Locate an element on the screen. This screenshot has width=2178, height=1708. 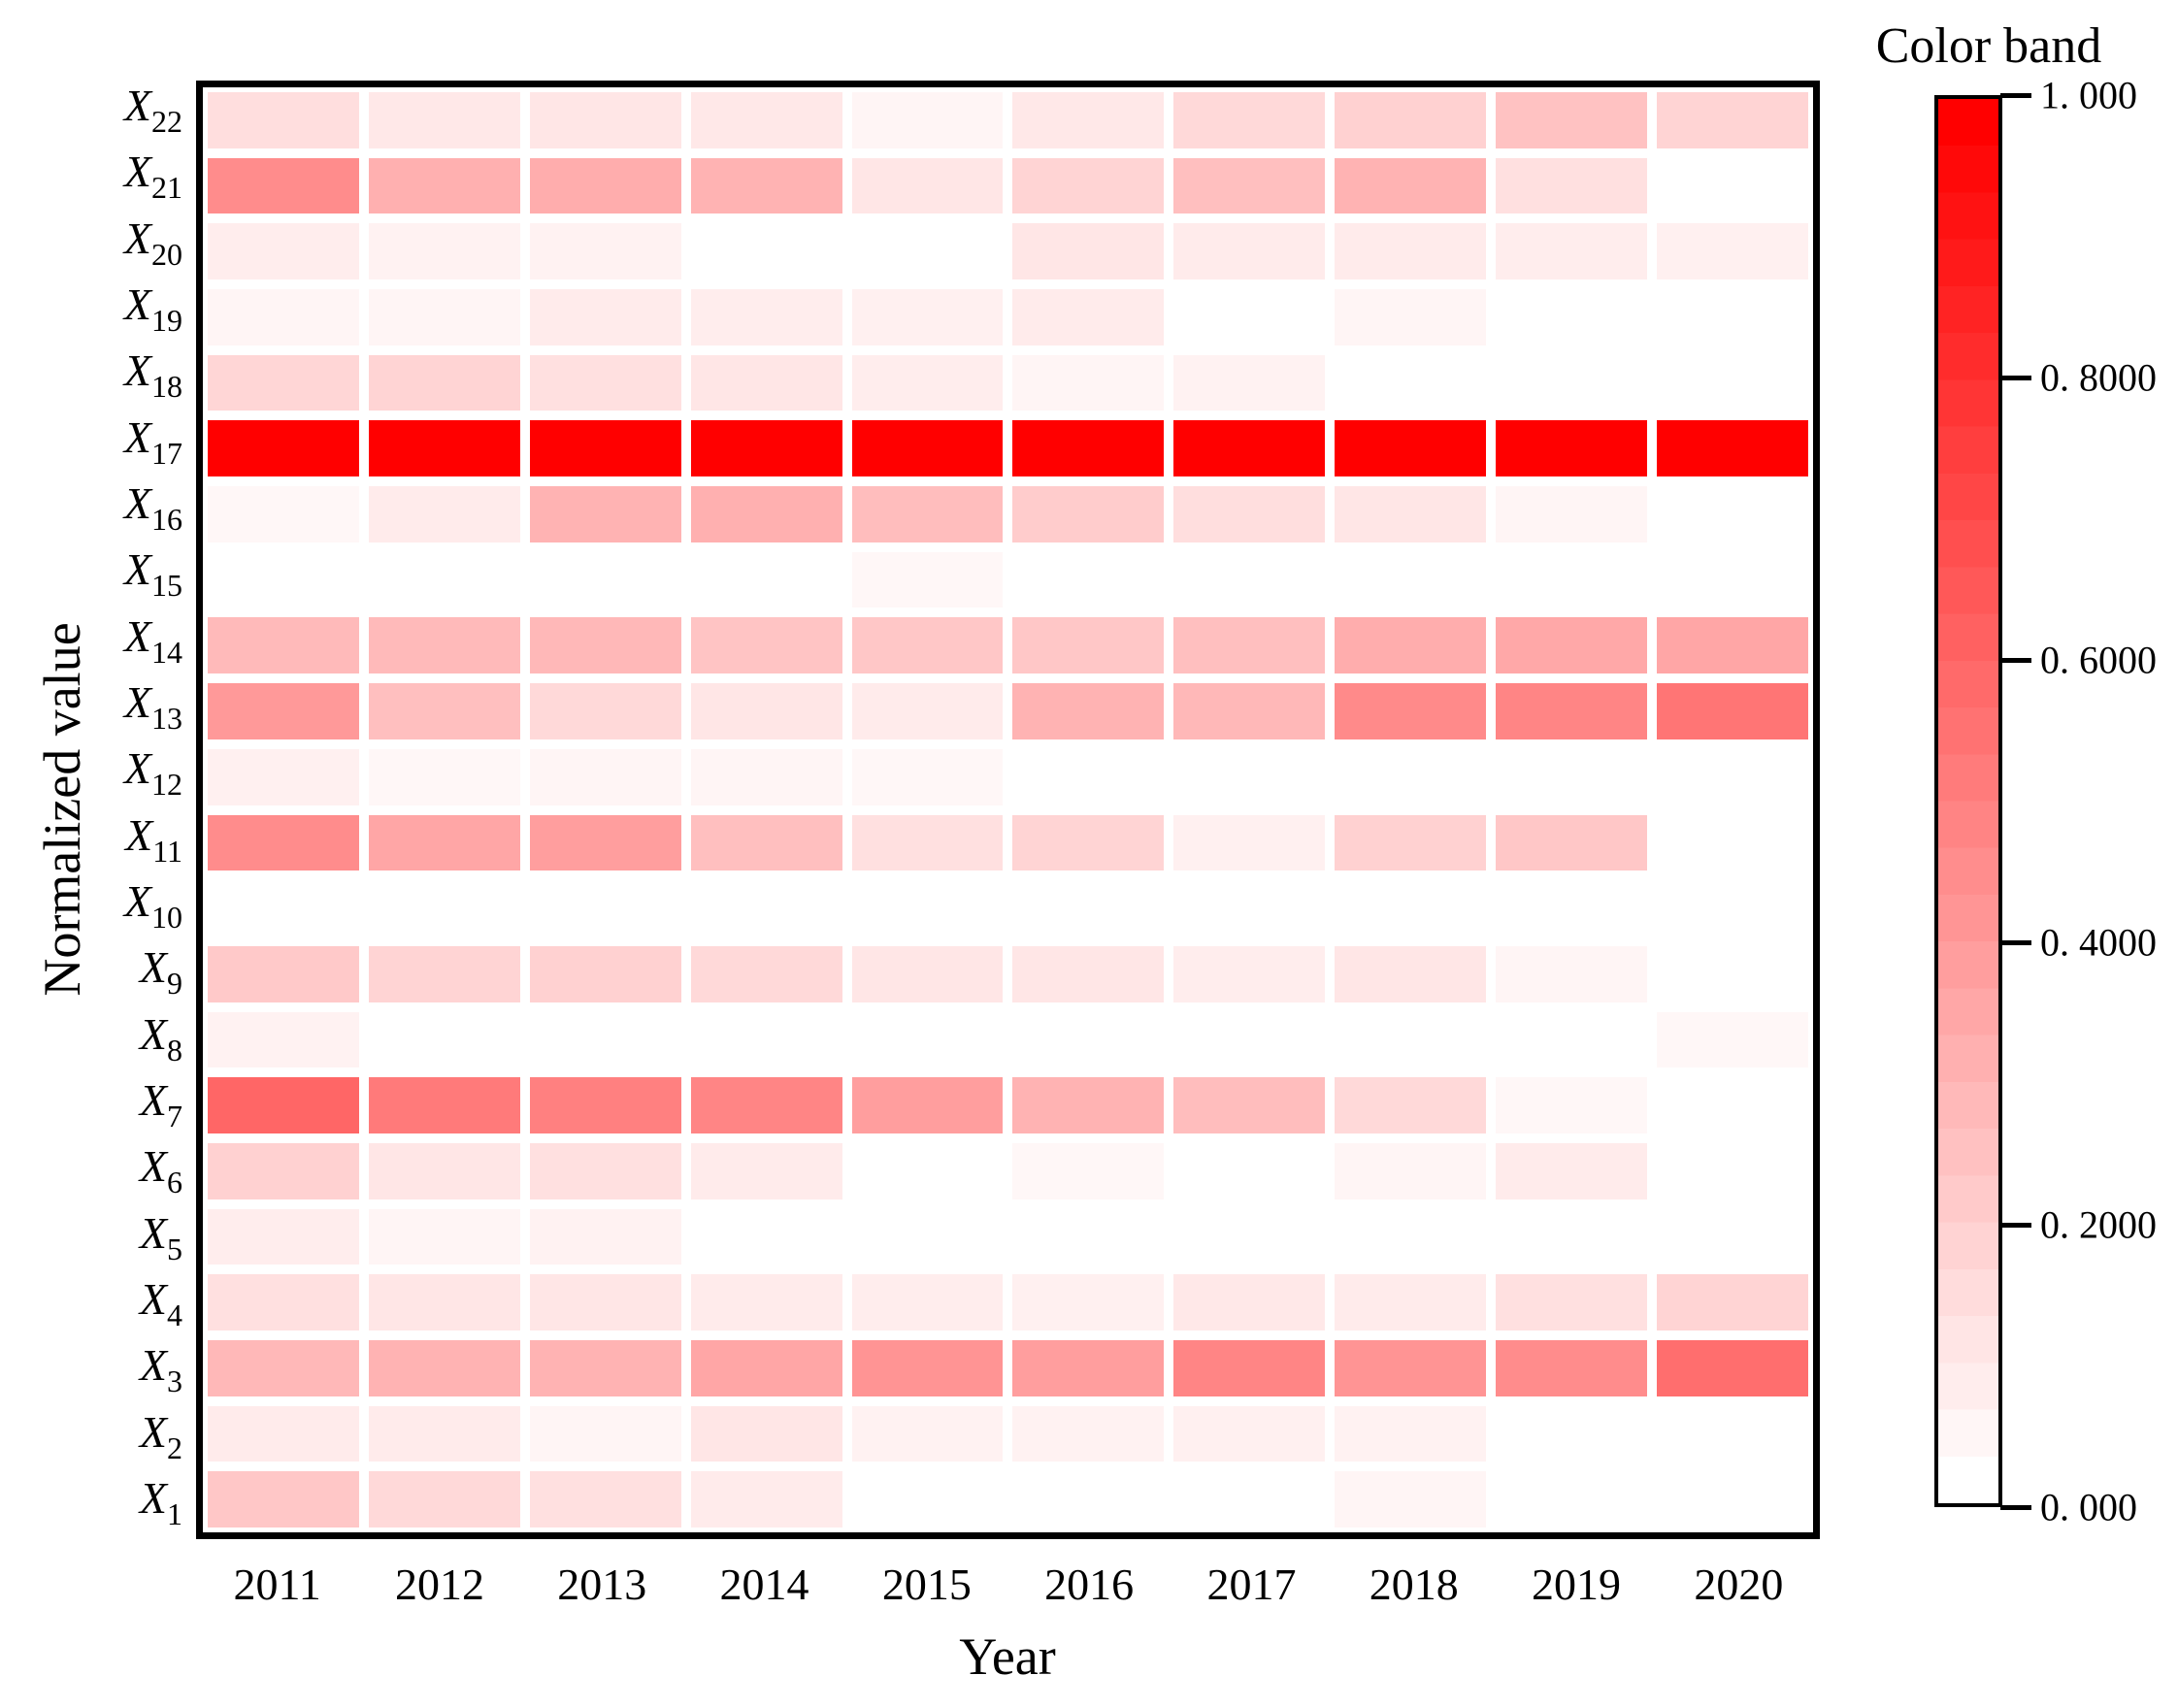
colorbar-tick-label: 0. 2000 is located at coordinates (2098, 1224).